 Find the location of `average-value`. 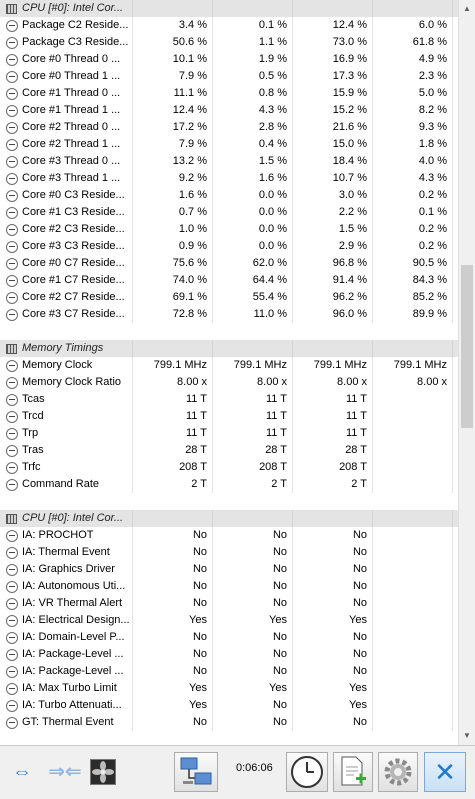

average-value is located at coordinates (413, 484).